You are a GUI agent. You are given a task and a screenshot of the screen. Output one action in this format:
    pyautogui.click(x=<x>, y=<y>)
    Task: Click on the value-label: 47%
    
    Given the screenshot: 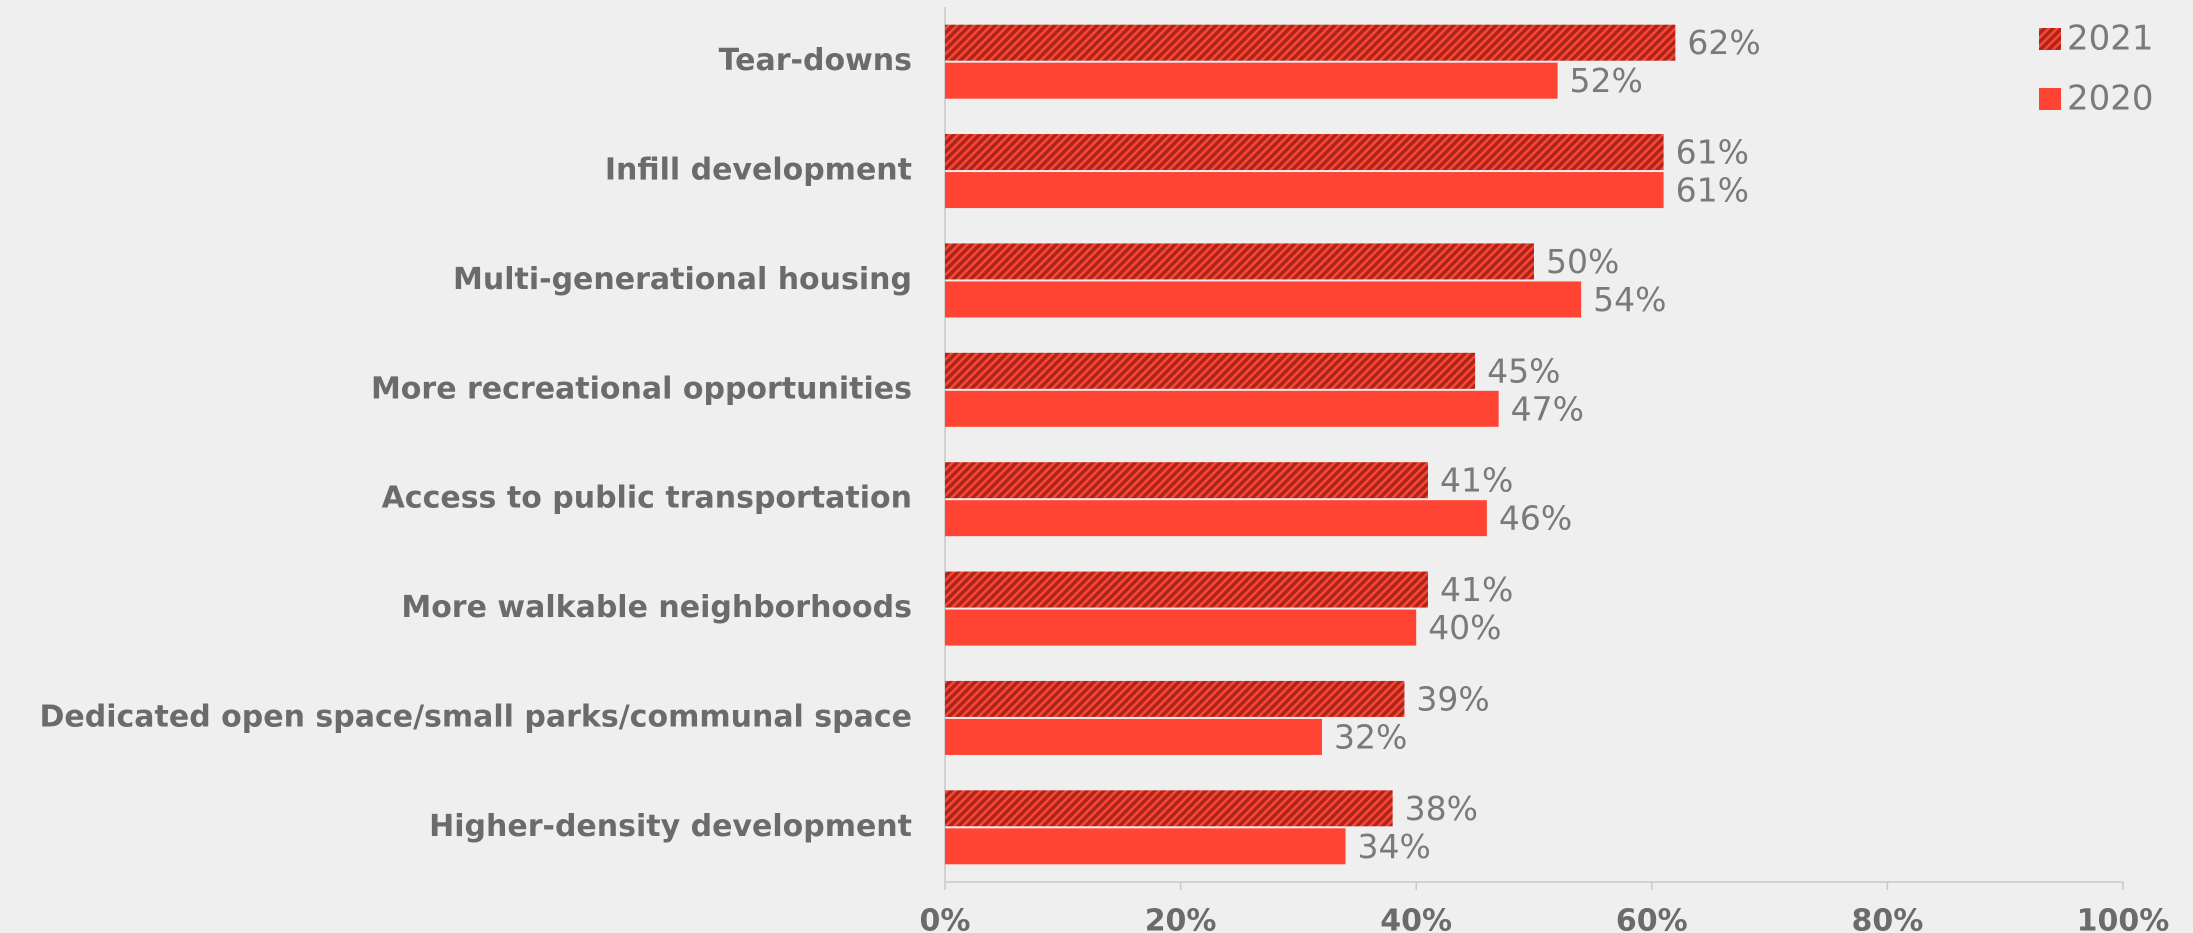 What is the action you would take?
    pyautogui.click(x=1547, y=408)
    